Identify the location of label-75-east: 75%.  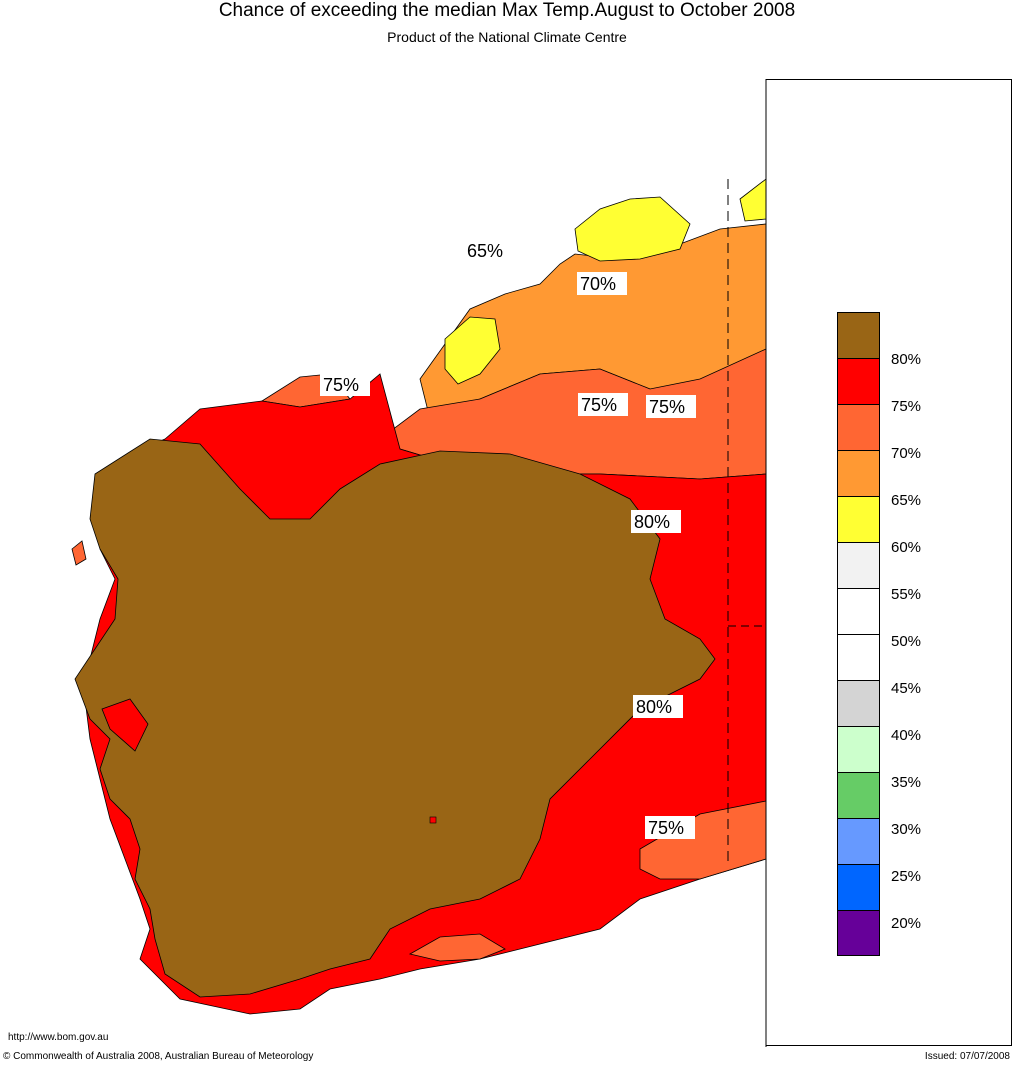
(667, 407).